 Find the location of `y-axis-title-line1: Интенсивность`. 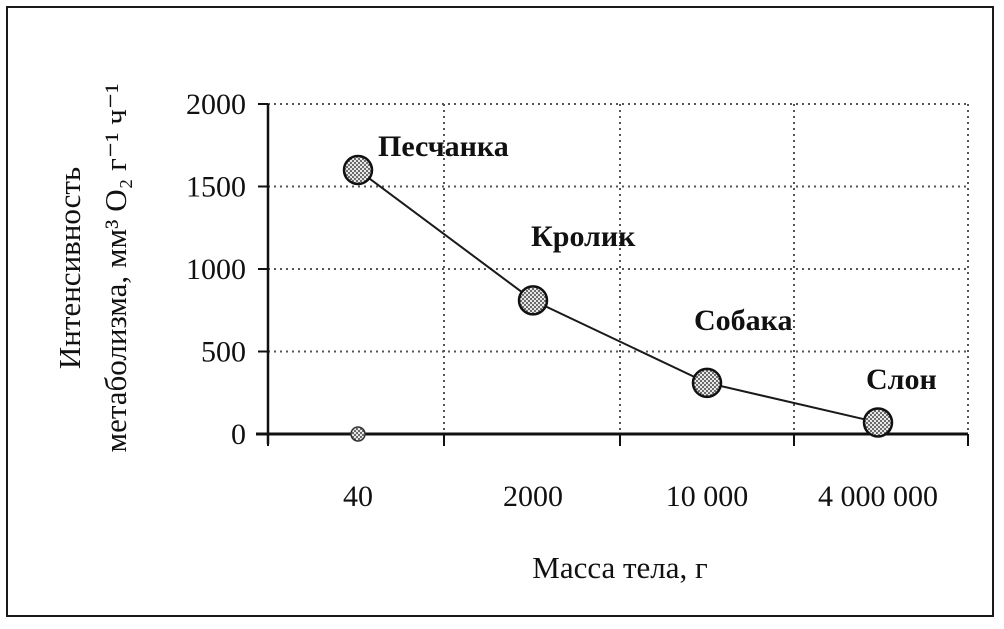

y-axis-title-line1: Интенсивность is located at coordinates (69, 268).